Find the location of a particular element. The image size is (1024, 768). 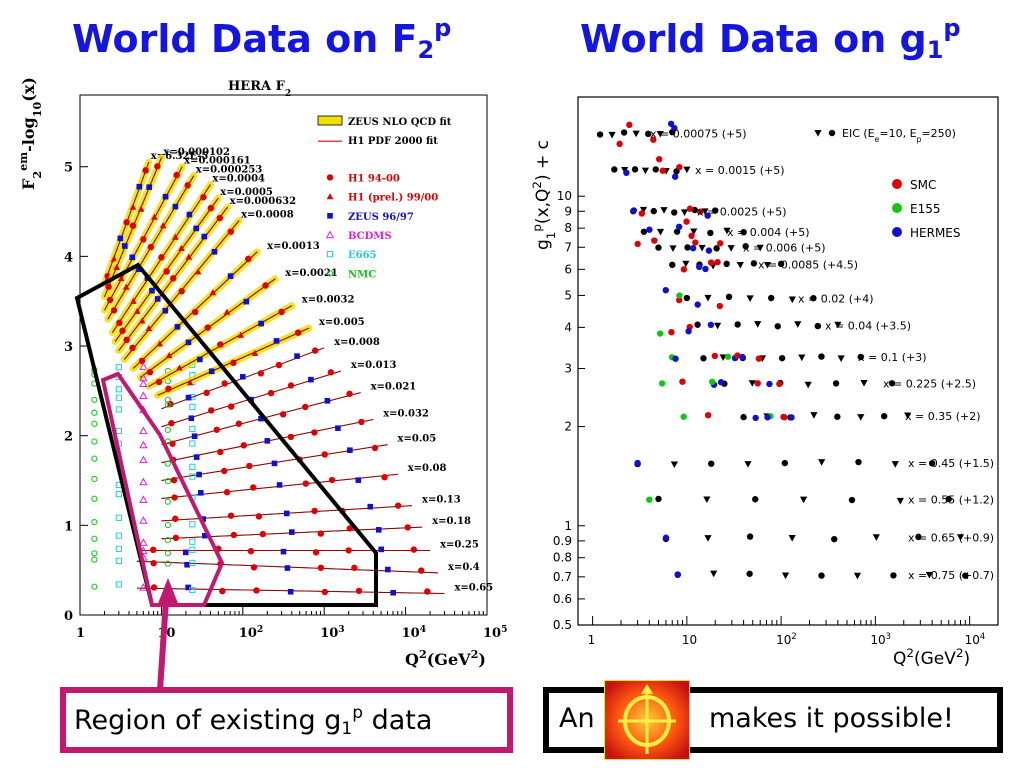

callout-arrow-shaft is located at coordinates (163, 645).